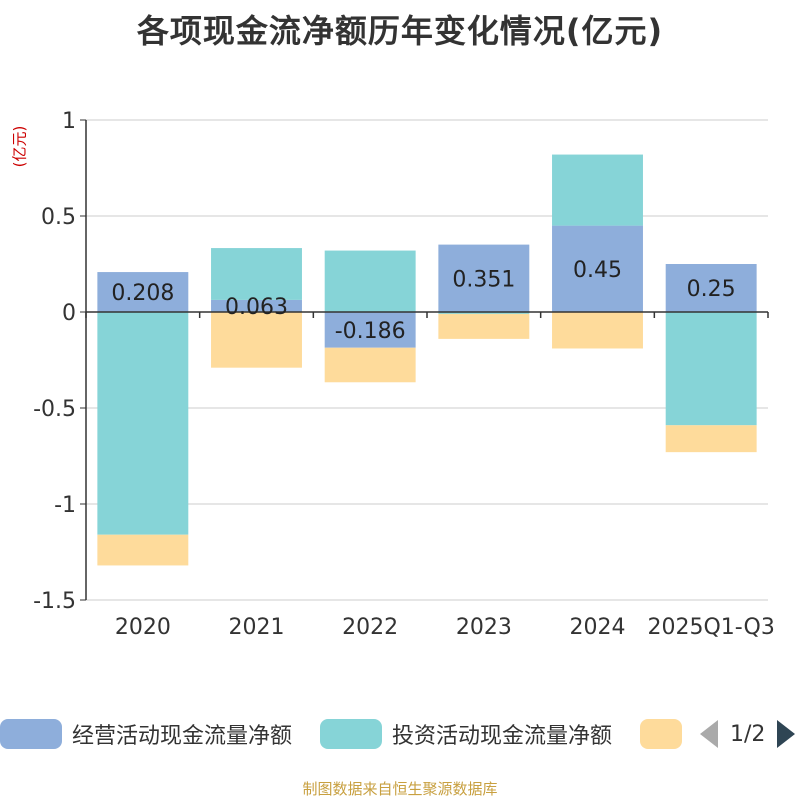 This screenshot has height=800, width=800. I want to click on legend-swatch-financing, so click(661, 734).